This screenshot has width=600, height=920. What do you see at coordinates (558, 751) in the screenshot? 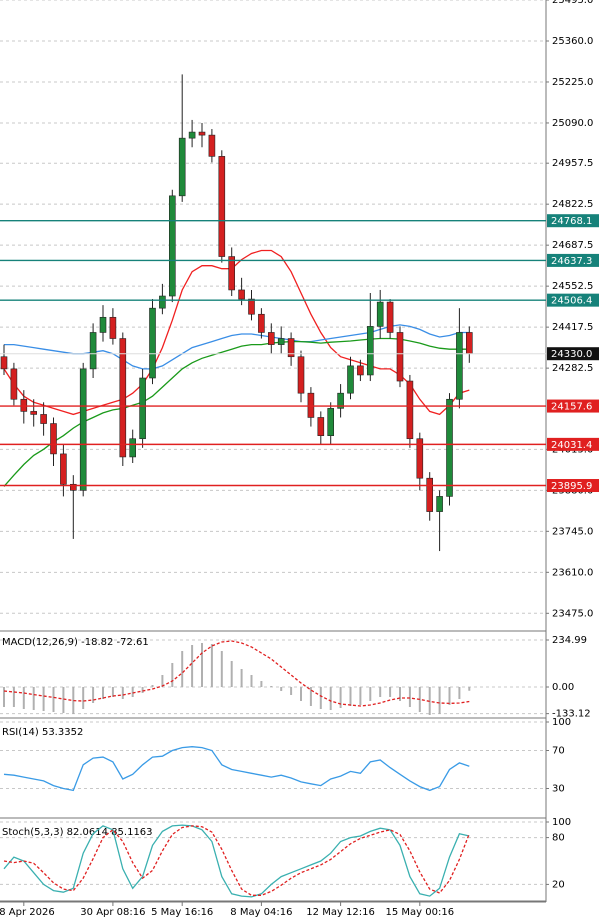
I see `y-tick-label: 70` at bounding box center [558, 751].